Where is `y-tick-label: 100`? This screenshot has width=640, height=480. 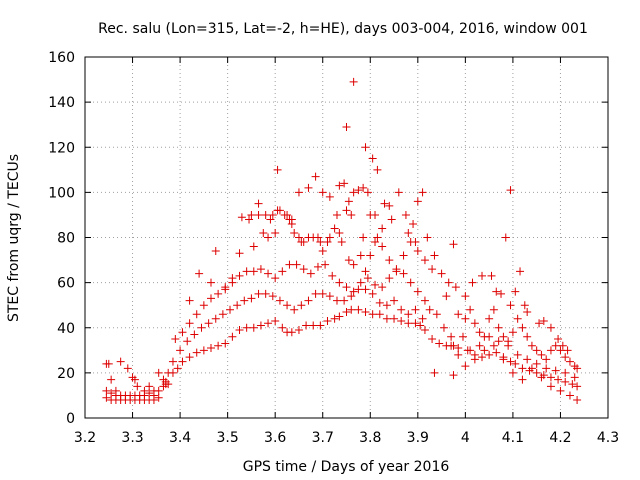 y-tick-label: 100 is located at coordinates (61, 193).